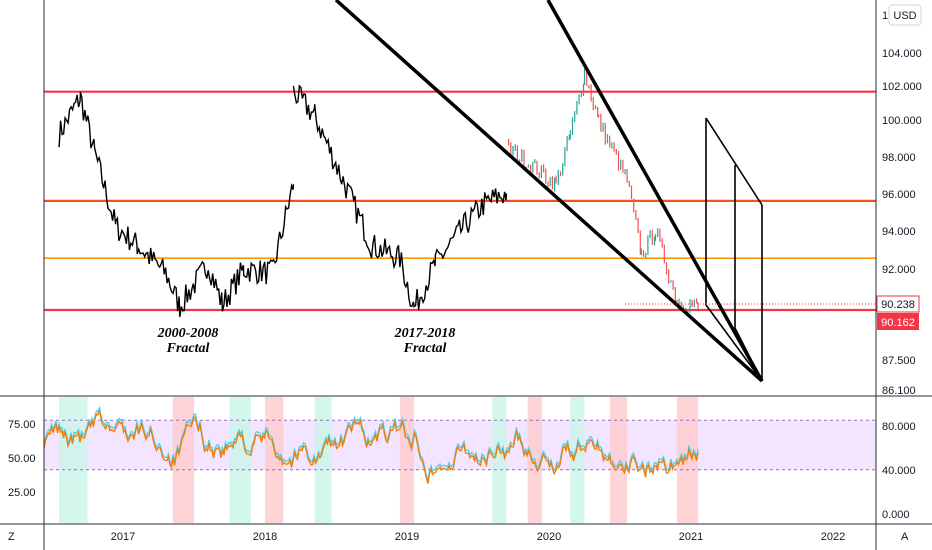 The width and height of the screenshot is (932, 550). What do you see at coordinates (478, 537) in the screenshot?
I see `time-axis: 2017 2018 2019 2020 2021 2022` at bounding box center [478, 537].